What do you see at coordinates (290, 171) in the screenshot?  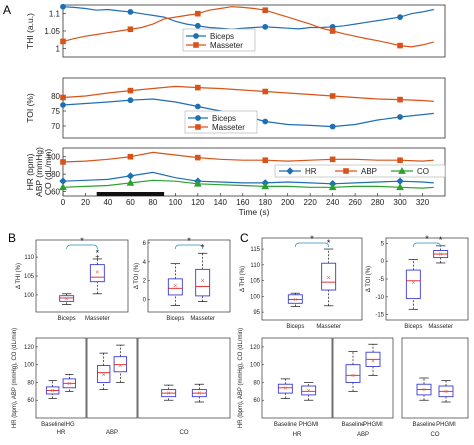 I see `a3-legend-marker` at bounding box center [290, 171].